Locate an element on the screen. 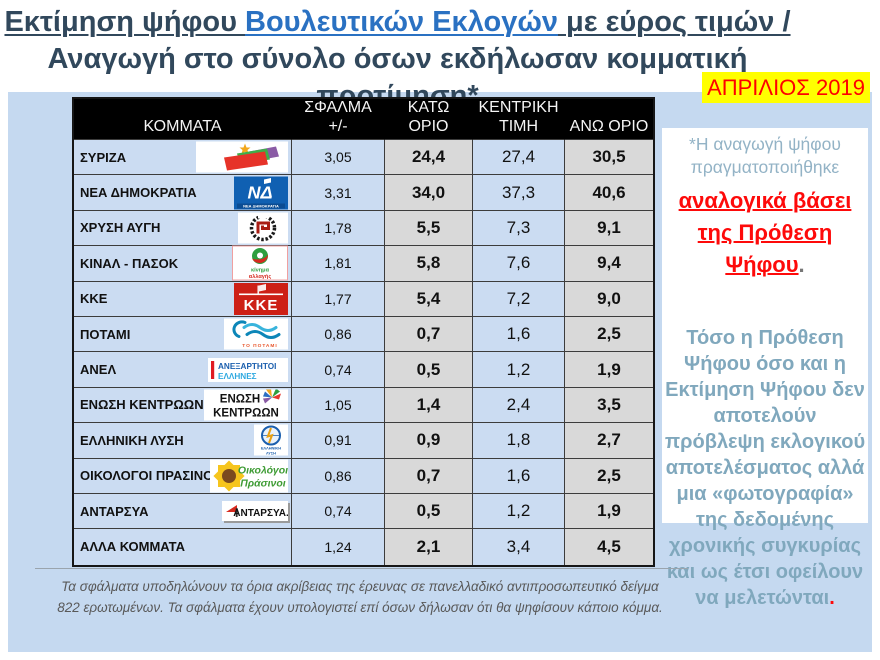 The width and height of the screenshot is (880, 660). elliniki-lysi-compass-icon: ΕΛΛΗΝΙΚΗ ΛΥΣΗ is located at coordinates (271, 440).